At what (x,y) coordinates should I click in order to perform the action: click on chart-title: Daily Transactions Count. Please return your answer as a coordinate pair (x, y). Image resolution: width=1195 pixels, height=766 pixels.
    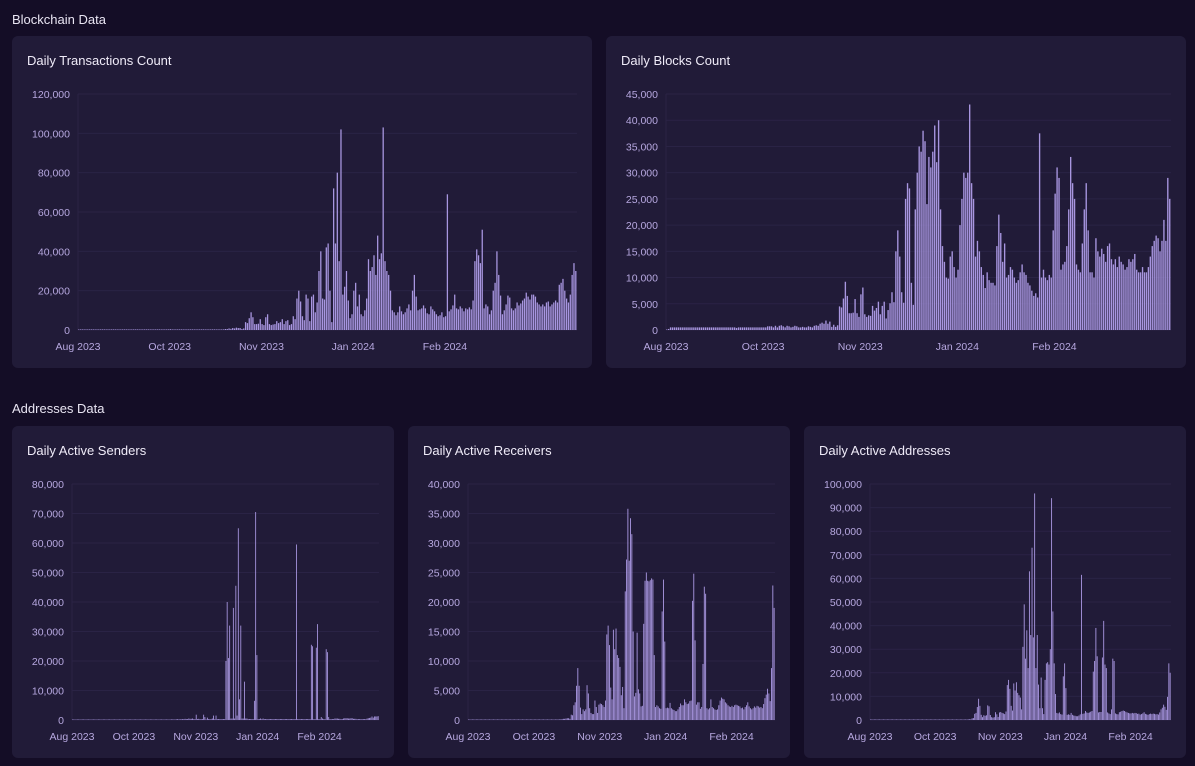
    Looking at the image, I should click on (99, 60).